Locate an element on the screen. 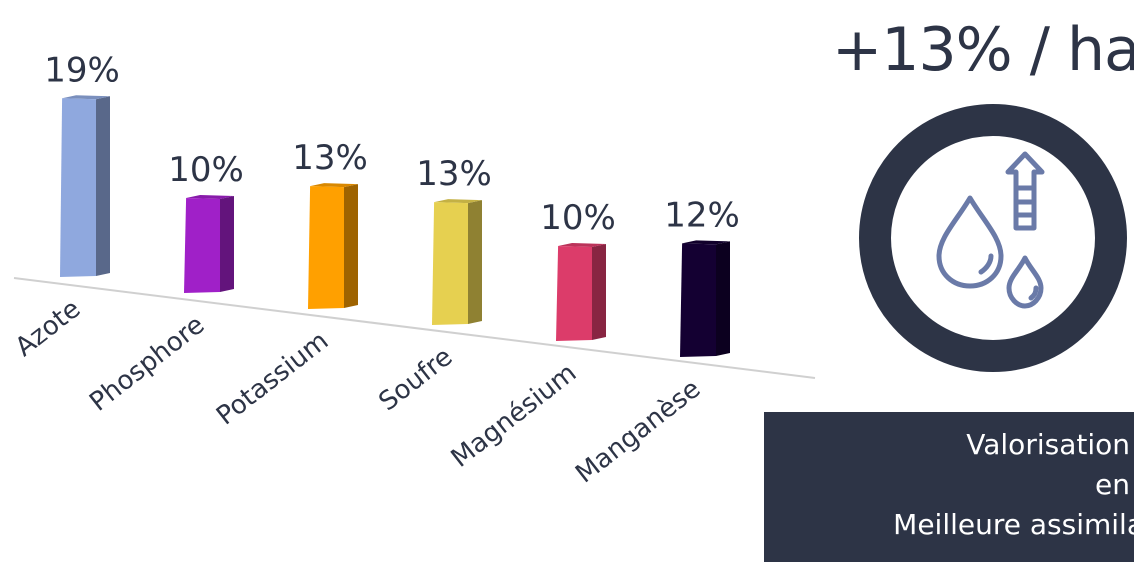 The height and width of the screenshot is (562, 1134). bar-top-phosphore is located at coordinates (210, 196).